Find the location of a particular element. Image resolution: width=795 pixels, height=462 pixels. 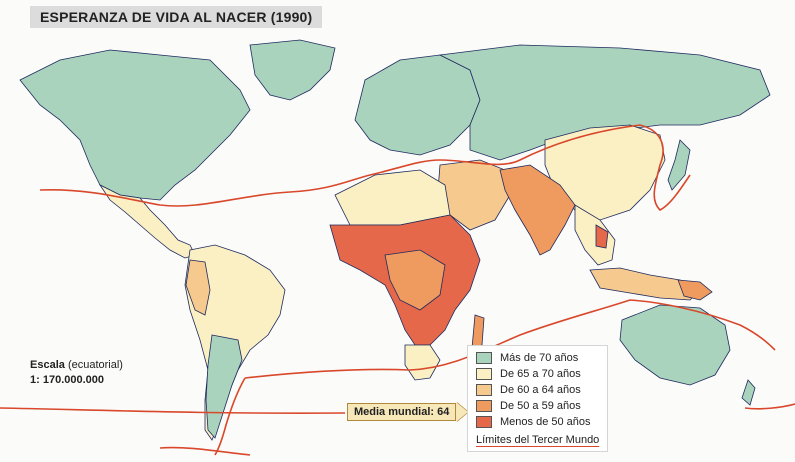

world-average: Media mundial: 64 is located at coordinates (408, 412).